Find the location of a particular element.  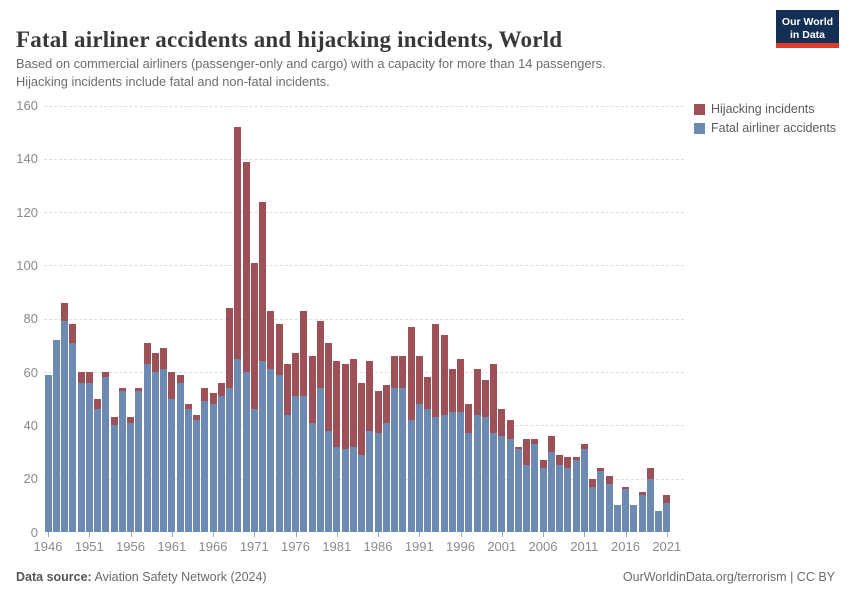

bar-hijackings-2011 is located at coordinates (584, 447).